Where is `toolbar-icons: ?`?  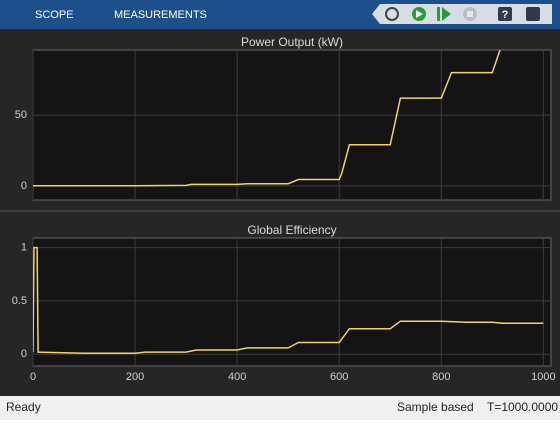
toolbar-icons: ? is located at coordinates (462, 14).